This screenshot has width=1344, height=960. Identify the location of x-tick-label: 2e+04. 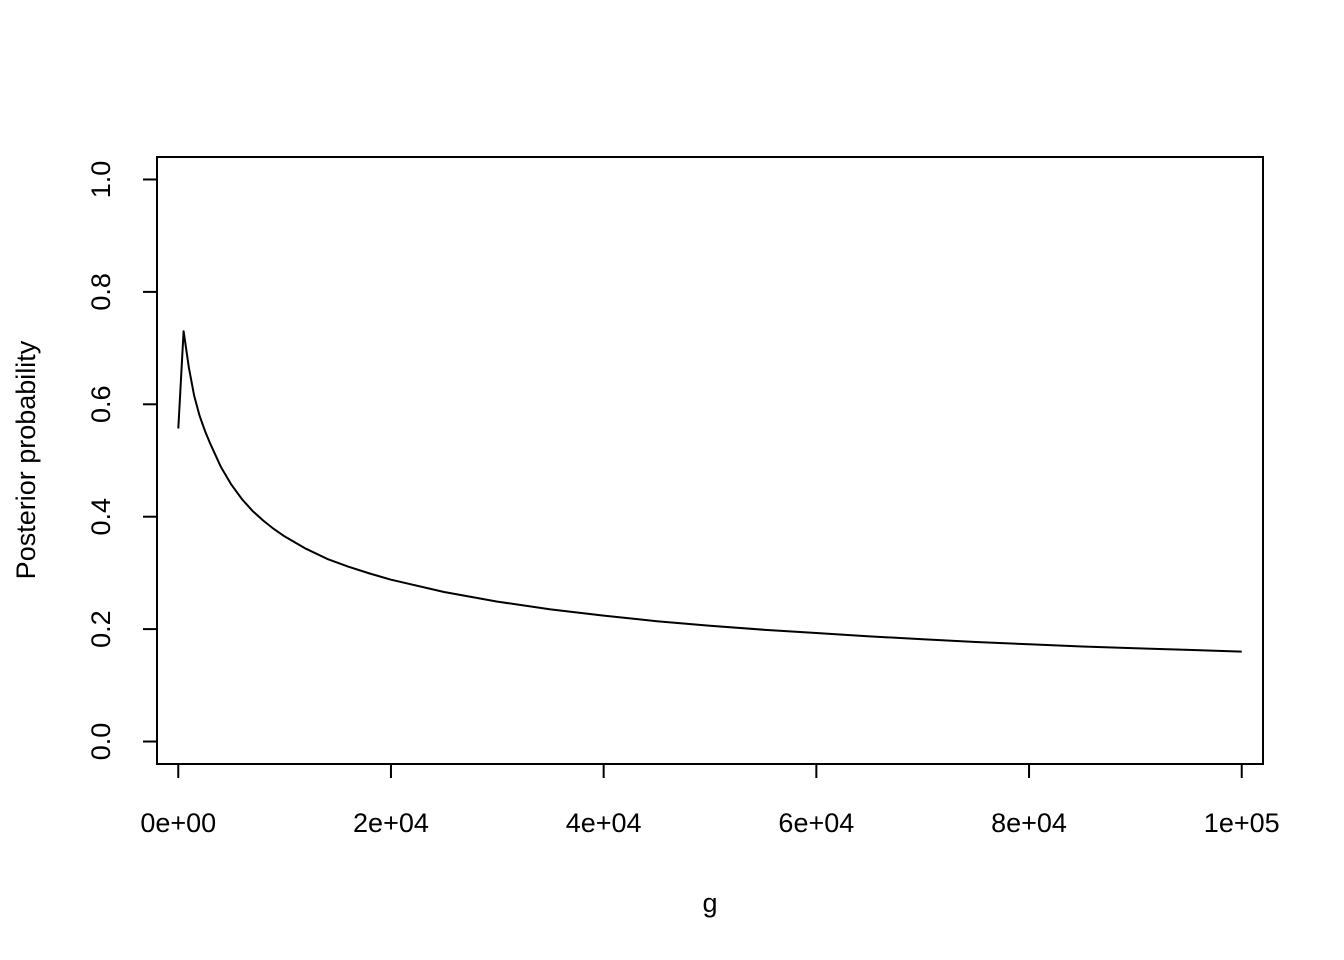
(391, 823).